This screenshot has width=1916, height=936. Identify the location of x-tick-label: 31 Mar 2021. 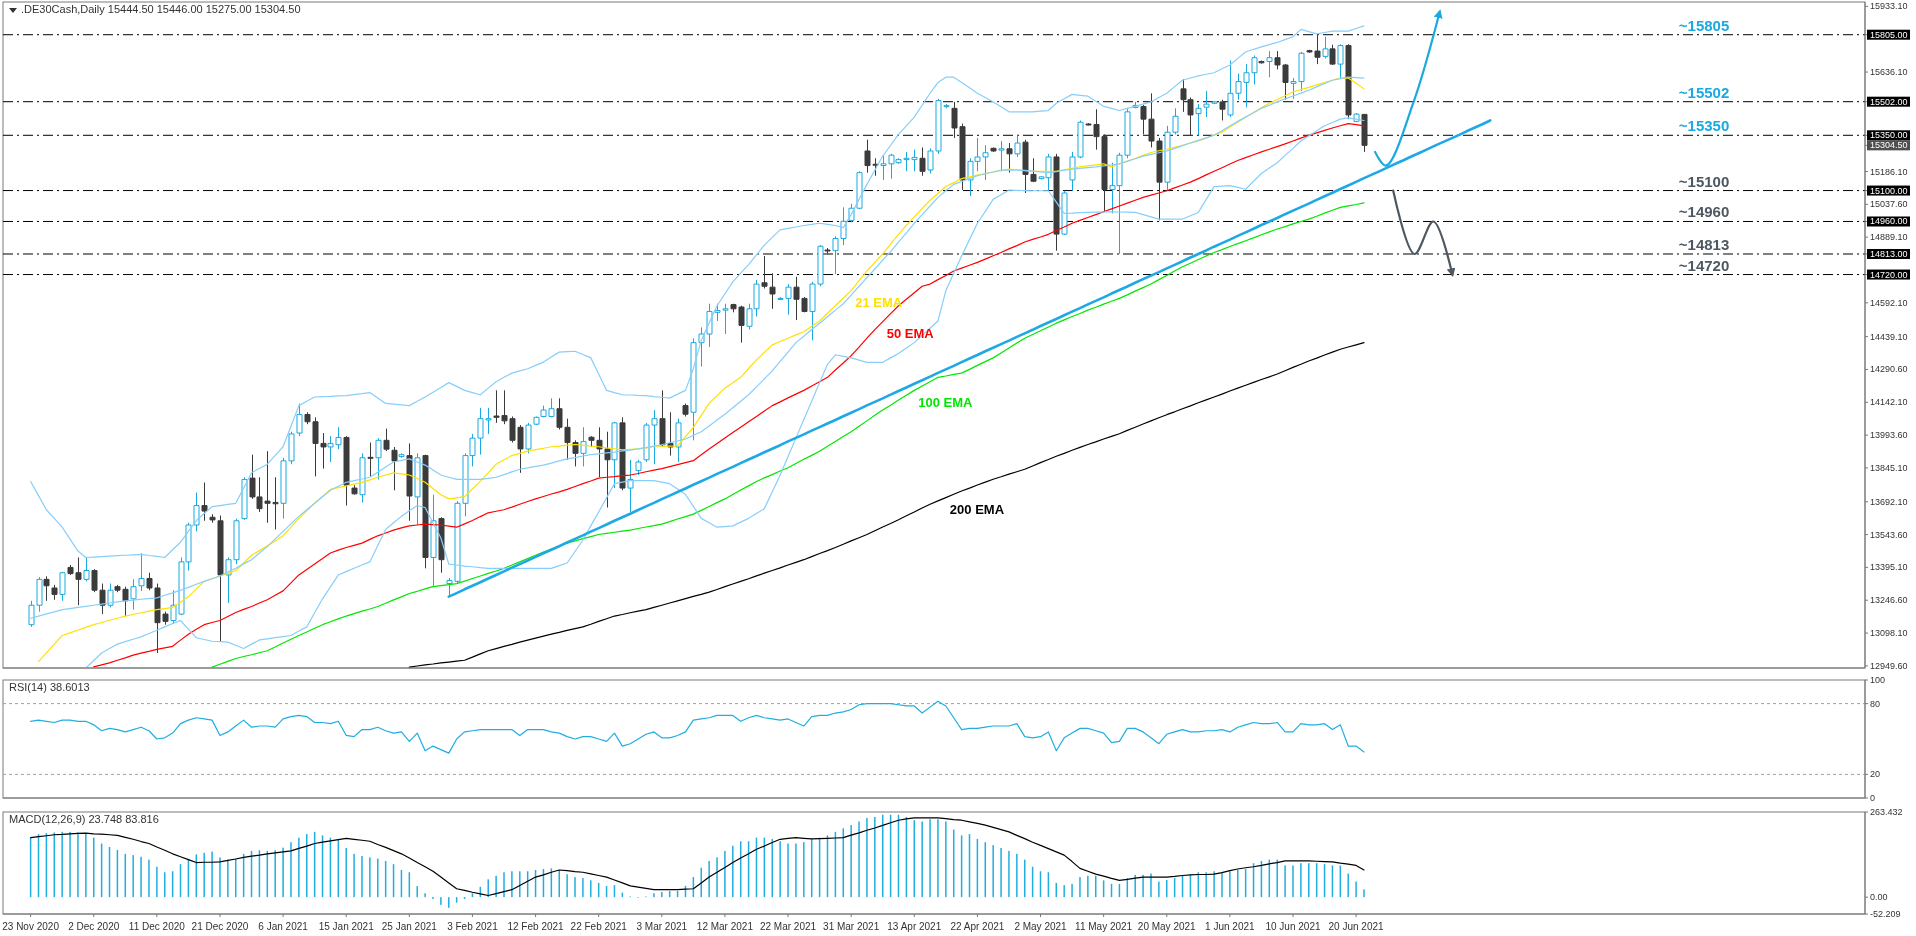
(851, 926).